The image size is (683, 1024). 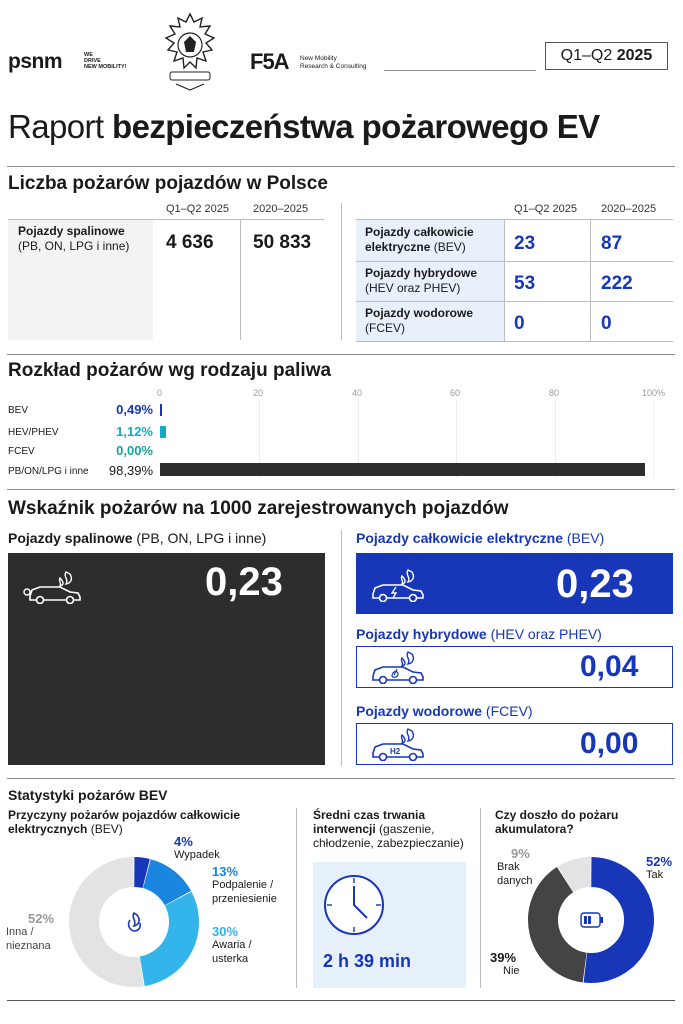 What do you see at coordinates (609, 743) in the screenshot?
I see `fcev-rate-value: 0,00` at bounding box center [609, 743].